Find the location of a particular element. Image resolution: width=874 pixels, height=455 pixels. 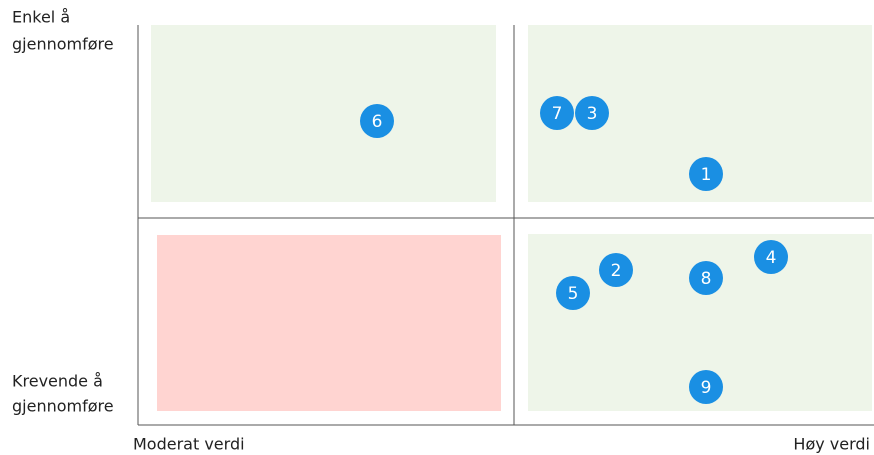

node-label: 3 is located at coordinates (592, 114).